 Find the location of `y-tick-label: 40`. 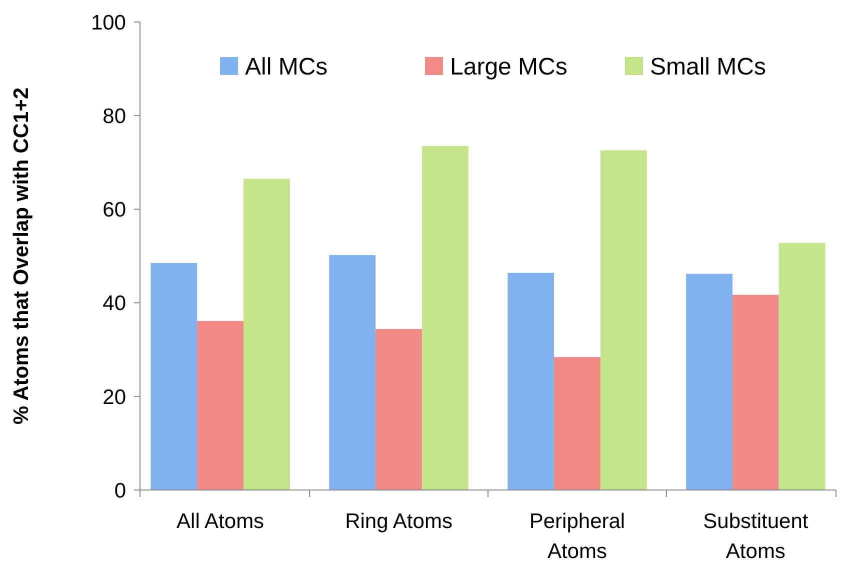

y-tick-label: 40 is located at coordinates (114, 304).